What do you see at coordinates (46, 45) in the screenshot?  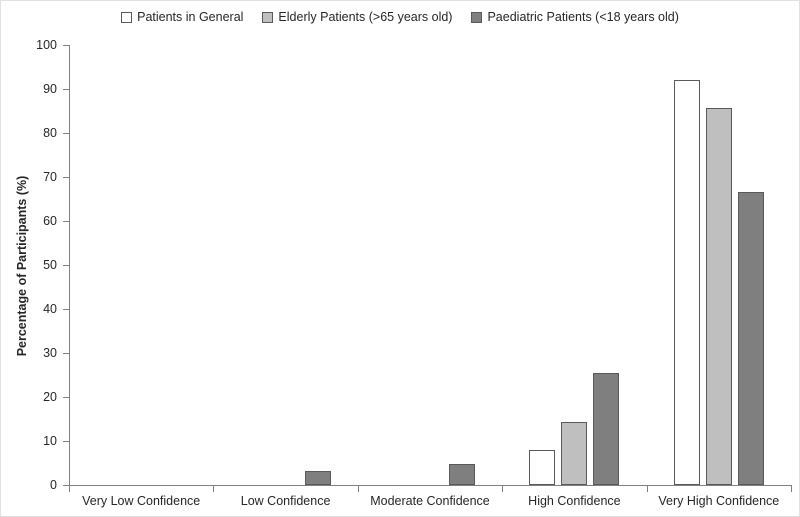 I see `y-tick-label: 100` at bounding box center [46, 45].